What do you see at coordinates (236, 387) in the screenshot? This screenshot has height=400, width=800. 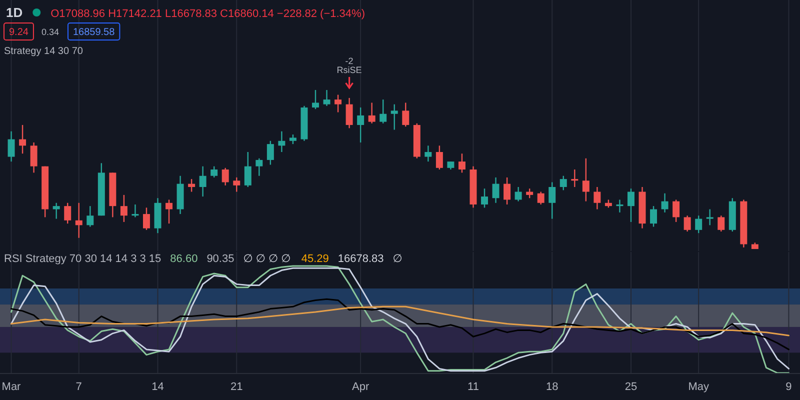 I see `x-tick-label: 21` at bounding box center [236, 387].